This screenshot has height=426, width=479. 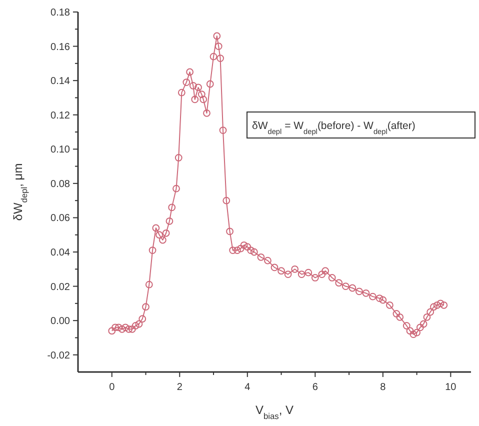 I want to click on annotation: δW$_{depl}$ = W$_{depl}$(before) - W$_{depl}$(after), so click(x=334, y=128).